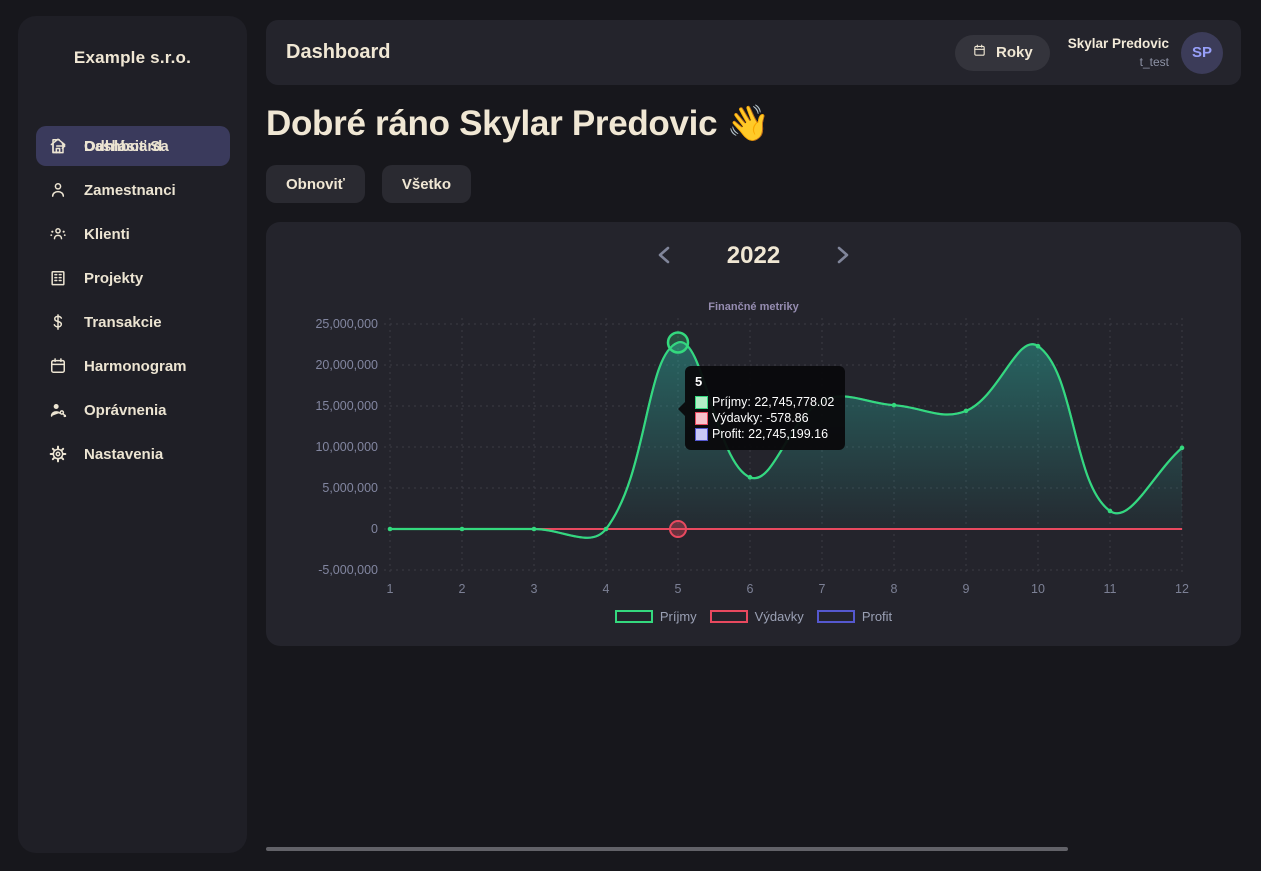  Describe the element at coordinates (842, 256) in the screenshot. I see `next-year-button` at that location.